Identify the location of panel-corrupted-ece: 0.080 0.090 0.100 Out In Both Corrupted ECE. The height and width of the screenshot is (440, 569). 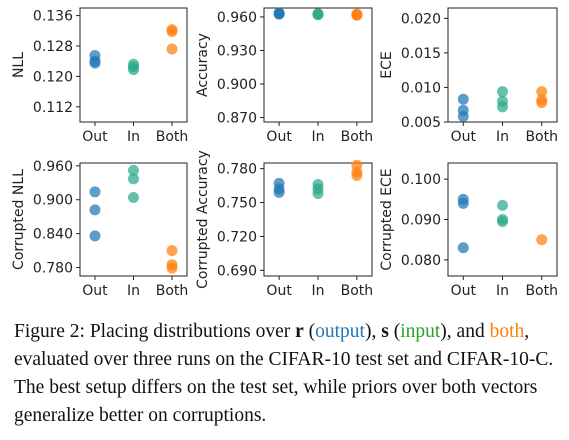
(468, 230).